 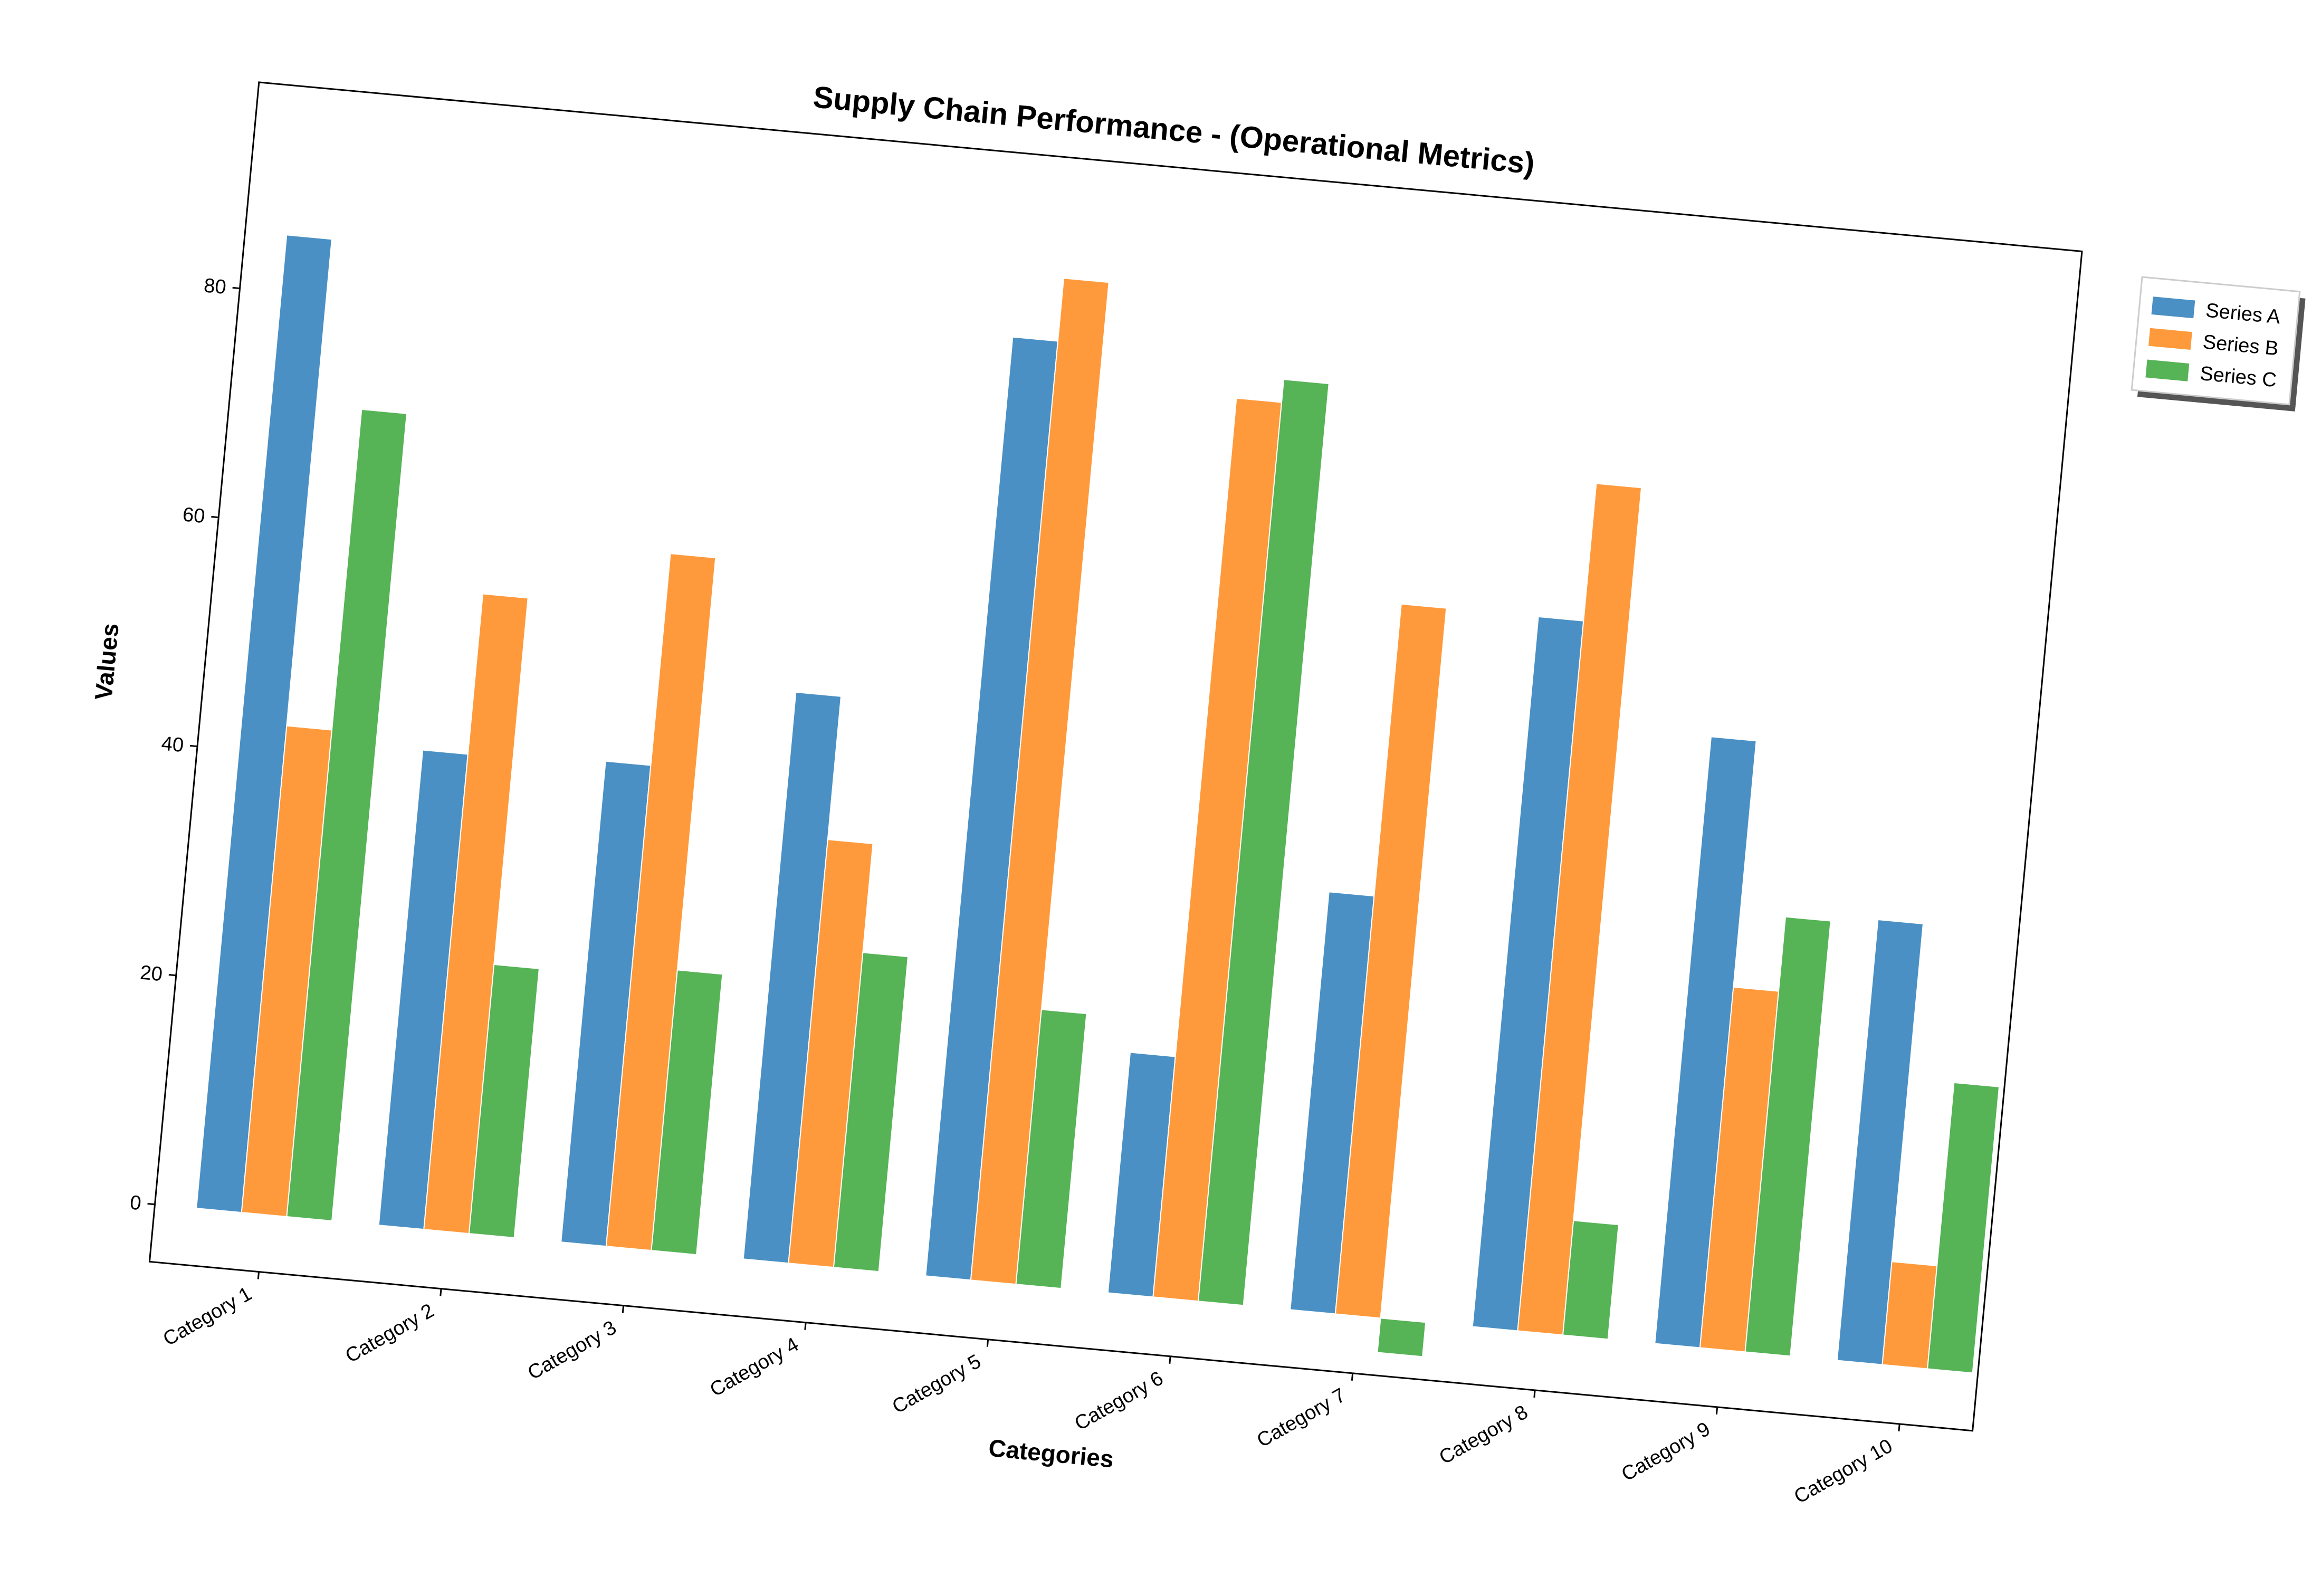 I want to click on y-tick-label: 60, so click(x=194, y=515).